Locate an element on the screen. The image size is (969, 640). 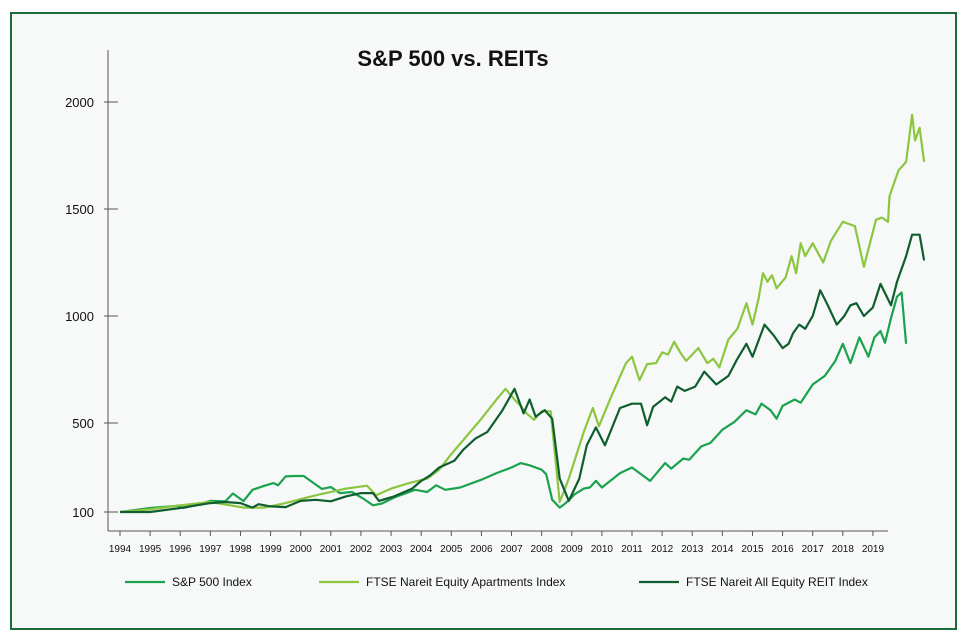
x-tick-label: 1999 is located at coordinates (270, 549).